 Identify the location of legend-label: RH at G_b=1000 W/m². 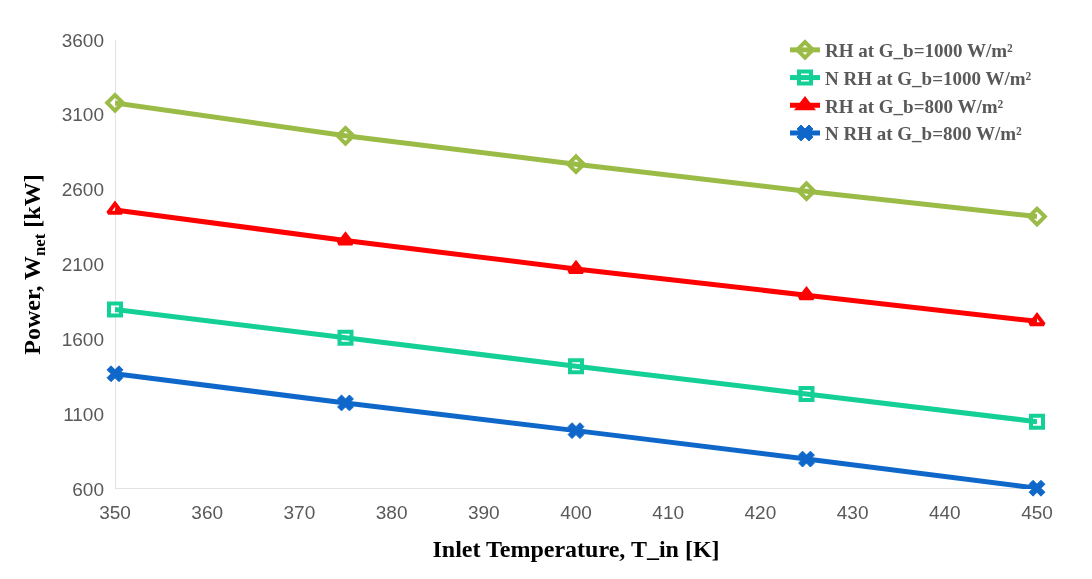
(919, 51).